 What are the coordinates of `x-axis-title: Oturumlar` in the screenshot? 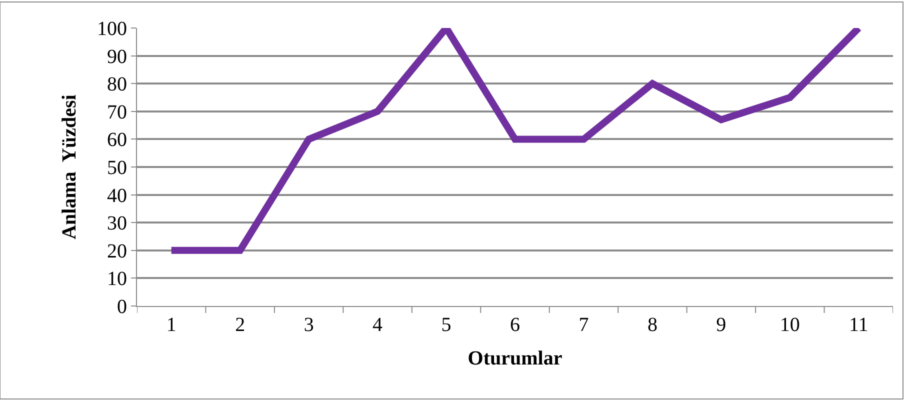 It's located at (515, 359).